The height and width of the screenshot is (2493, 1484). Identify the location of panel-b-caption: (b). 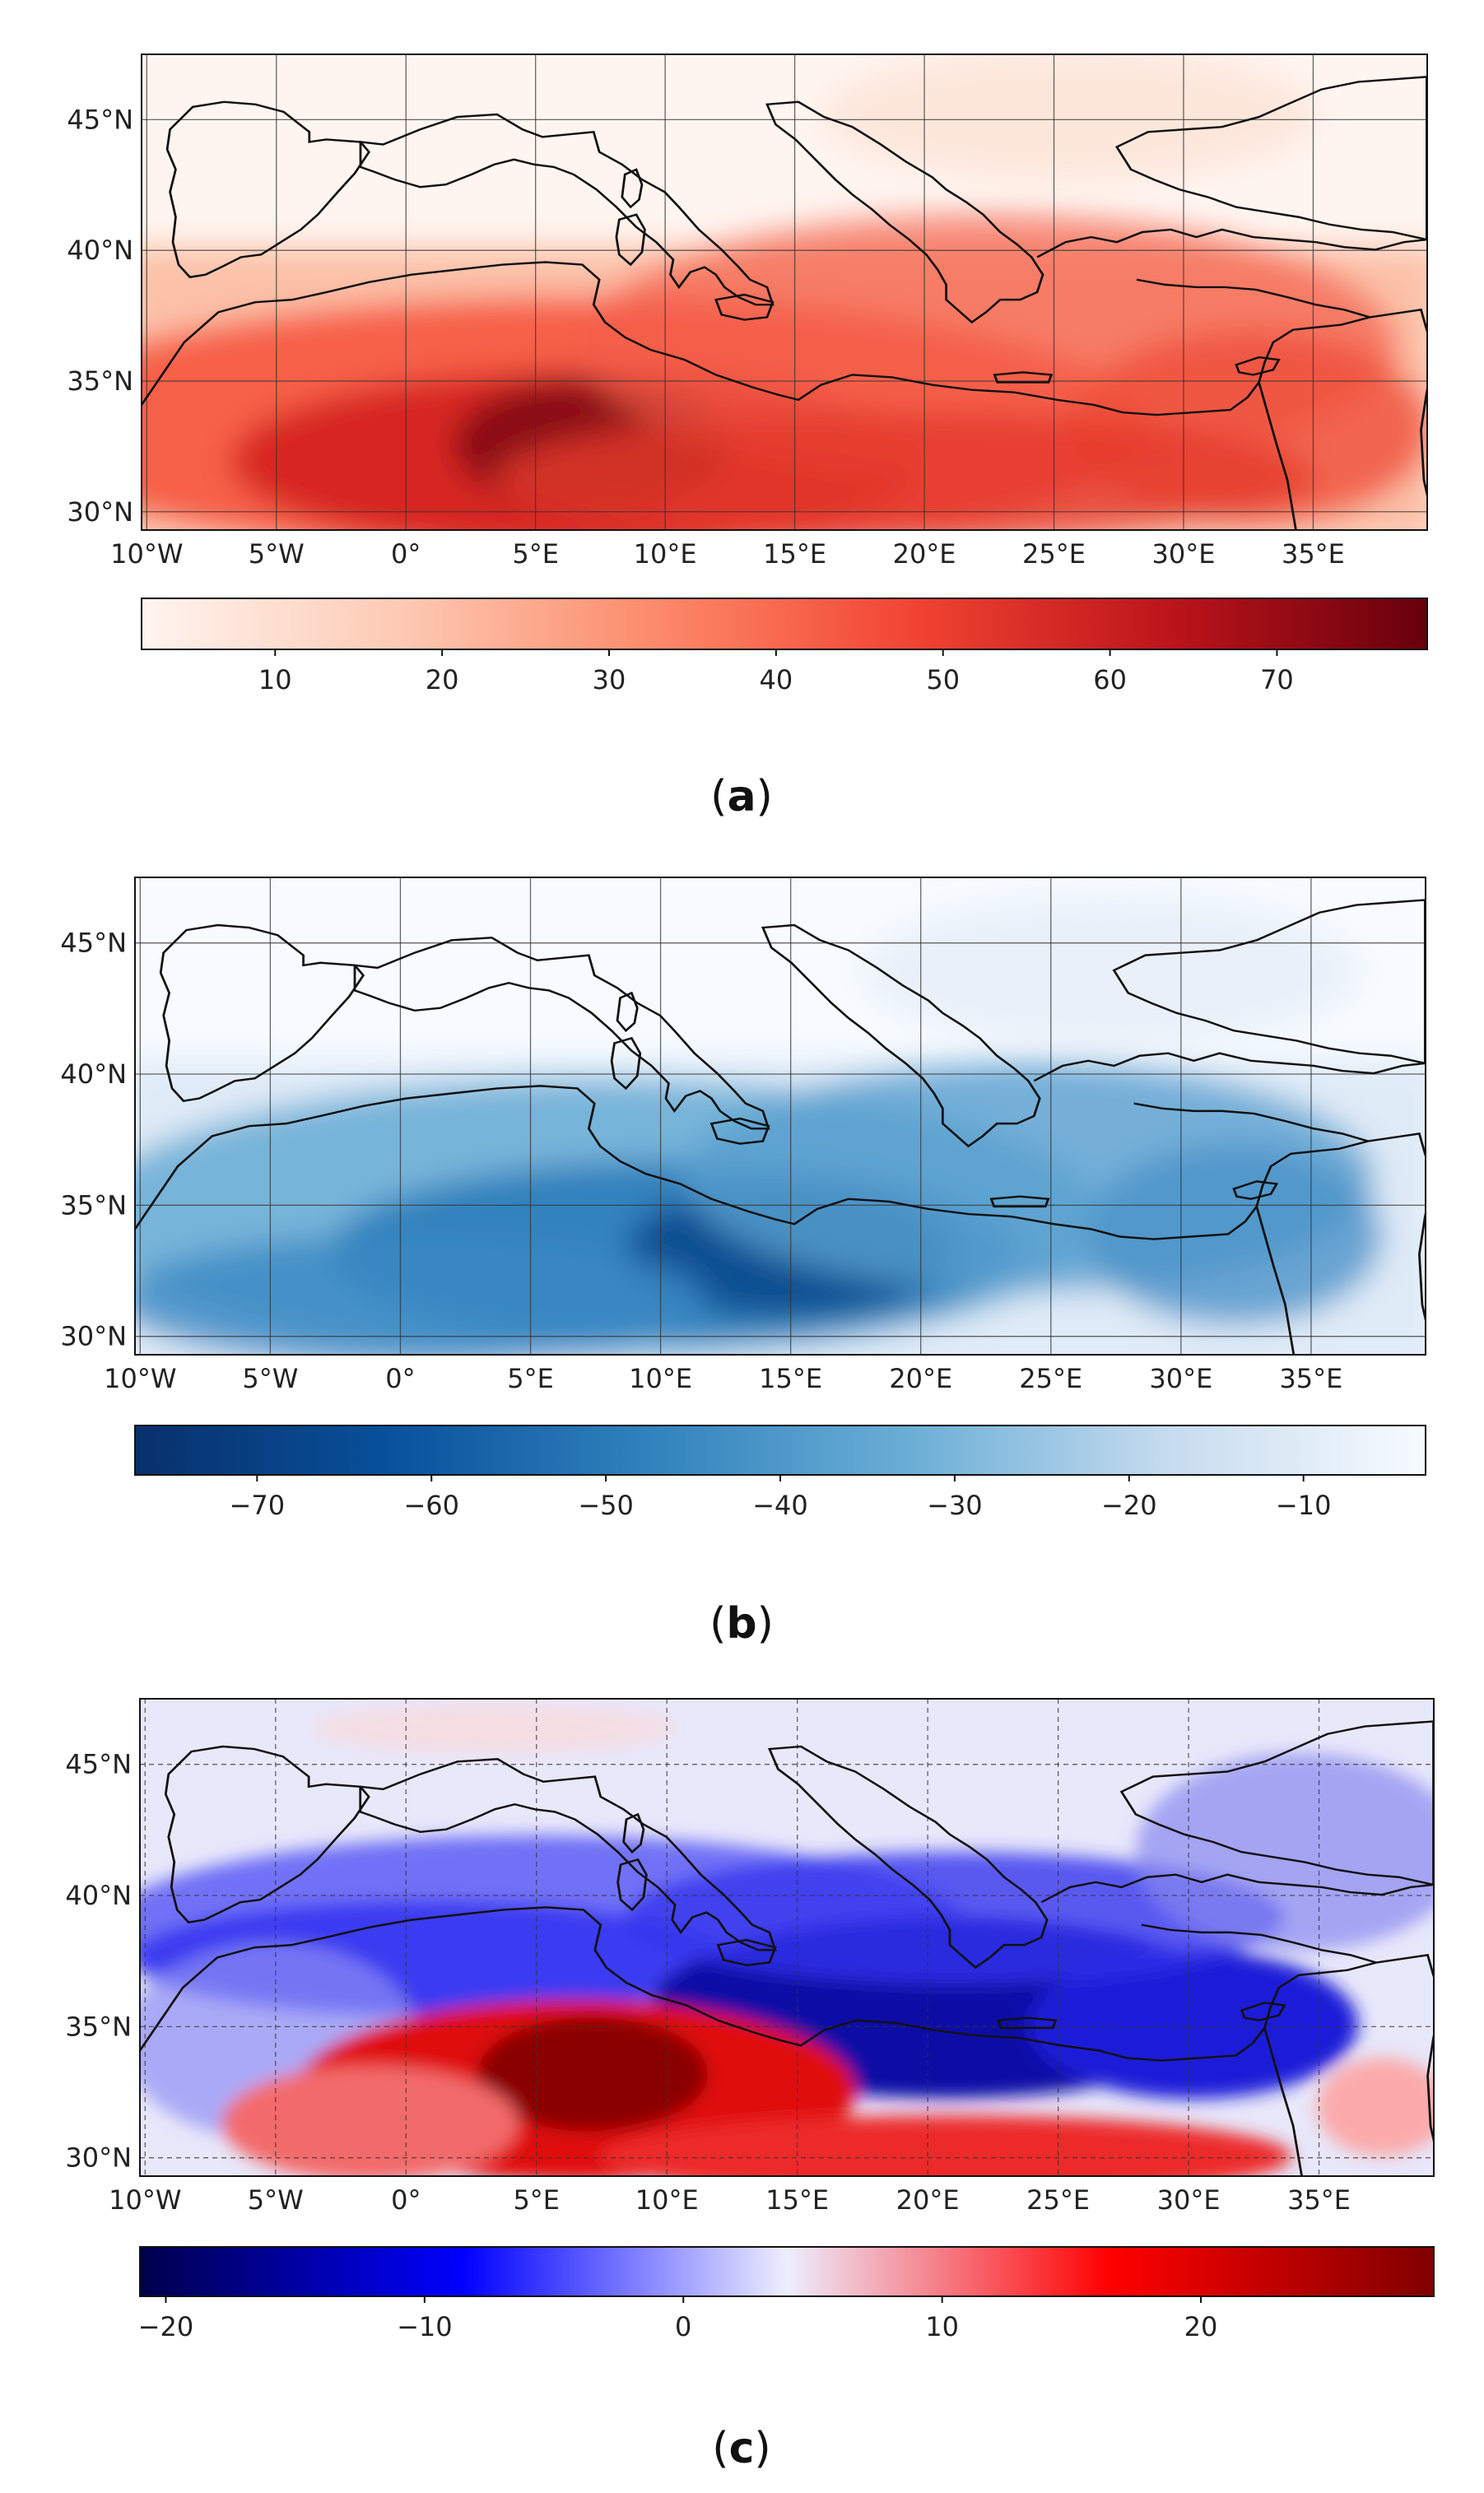
(741, 1624).